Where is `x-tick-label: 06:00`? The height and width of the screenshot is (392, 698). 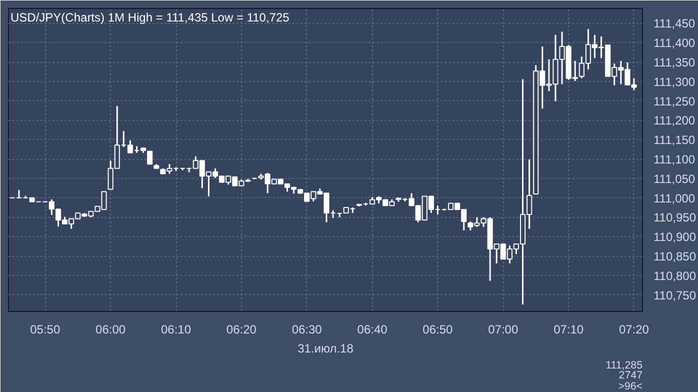 x-tick-label: 06:00 is located at coordinates (111, 329).